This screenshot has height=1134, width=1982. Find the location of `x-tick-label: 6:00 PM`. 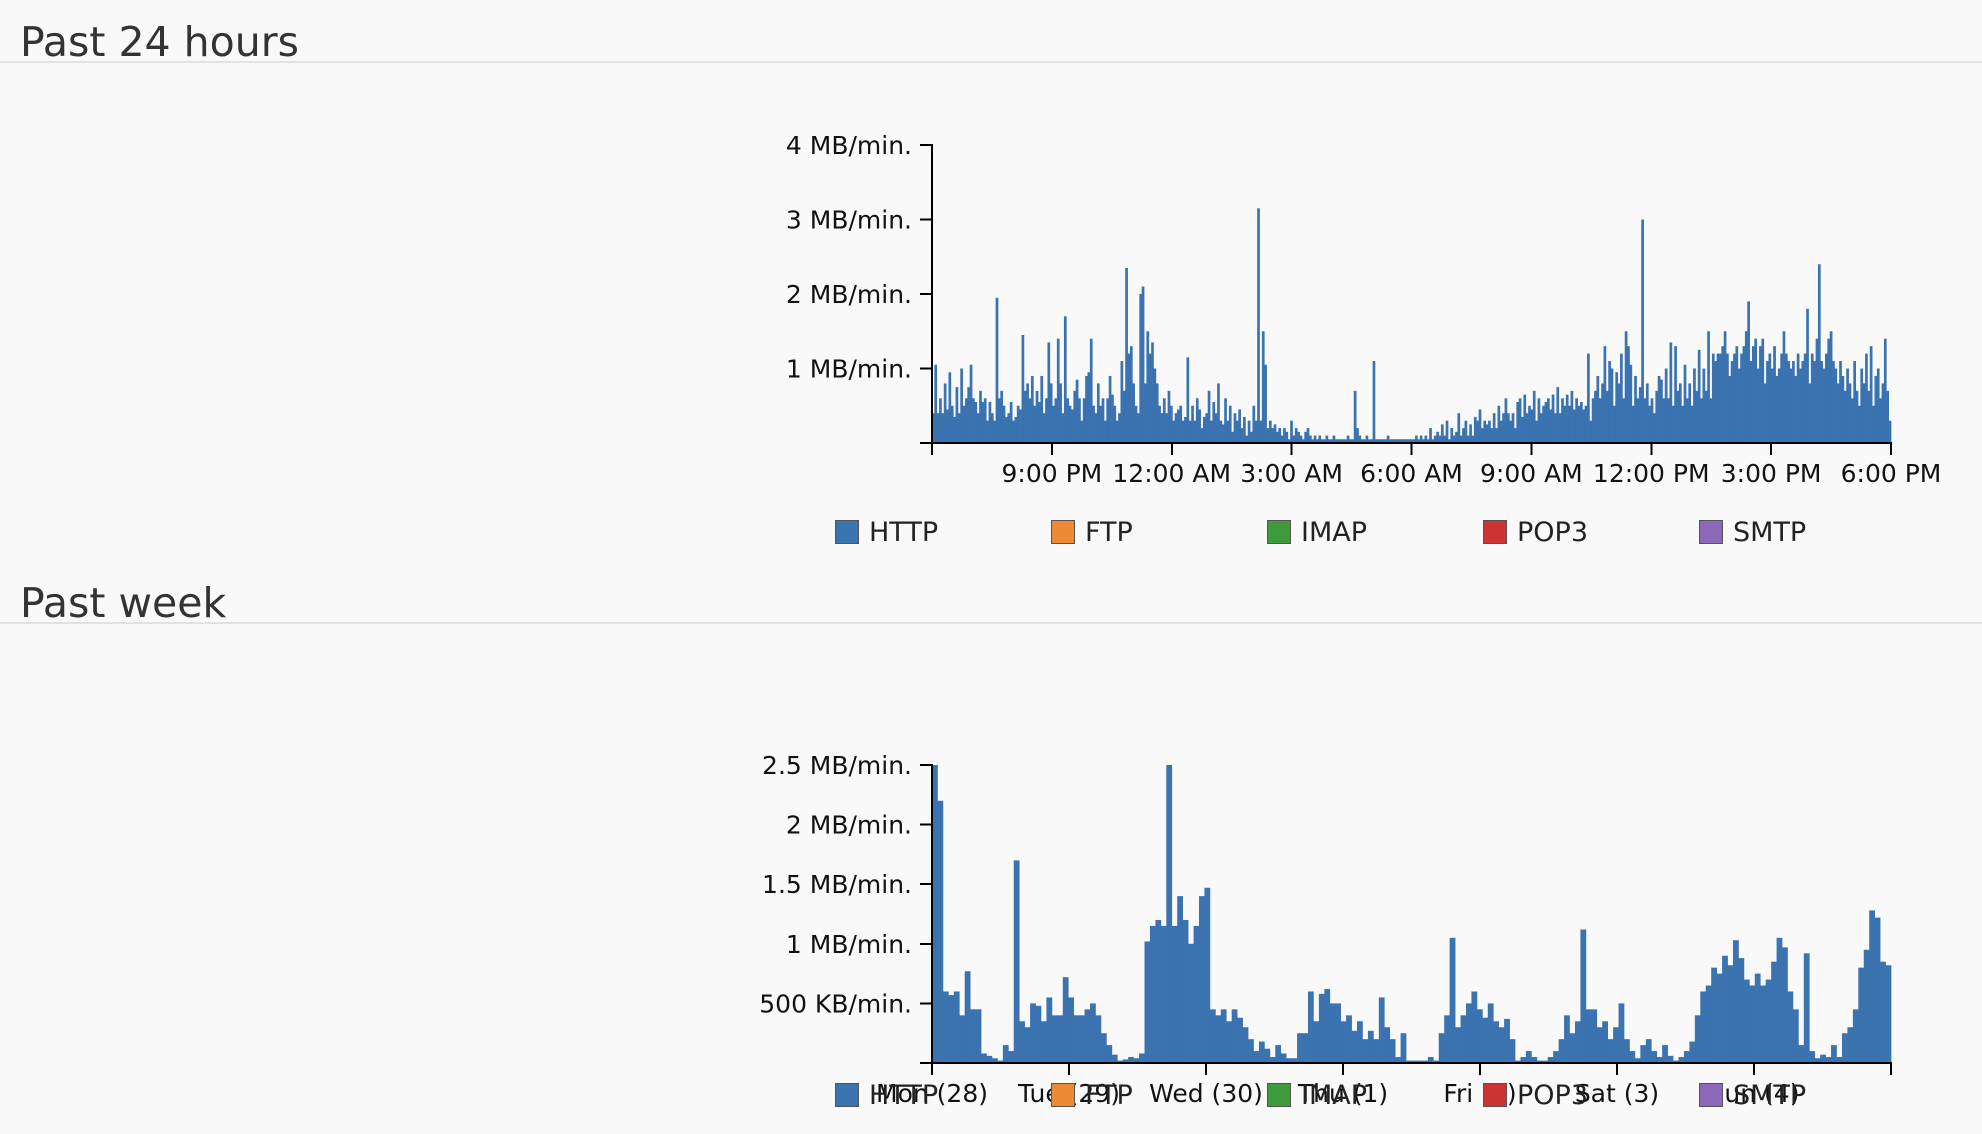

x-tick-label: 6:00 PM is located at coordinates (1891, 473).